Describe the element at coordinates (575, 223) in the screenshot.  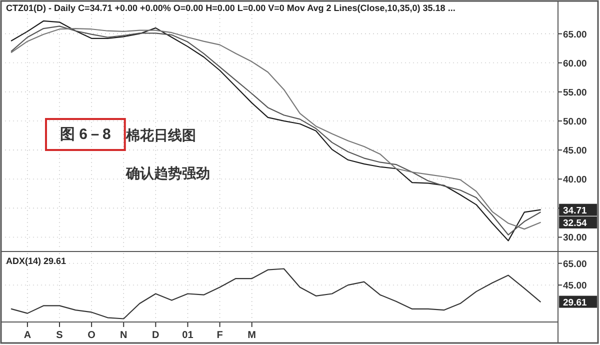
I see `text: 32.54` at that location.